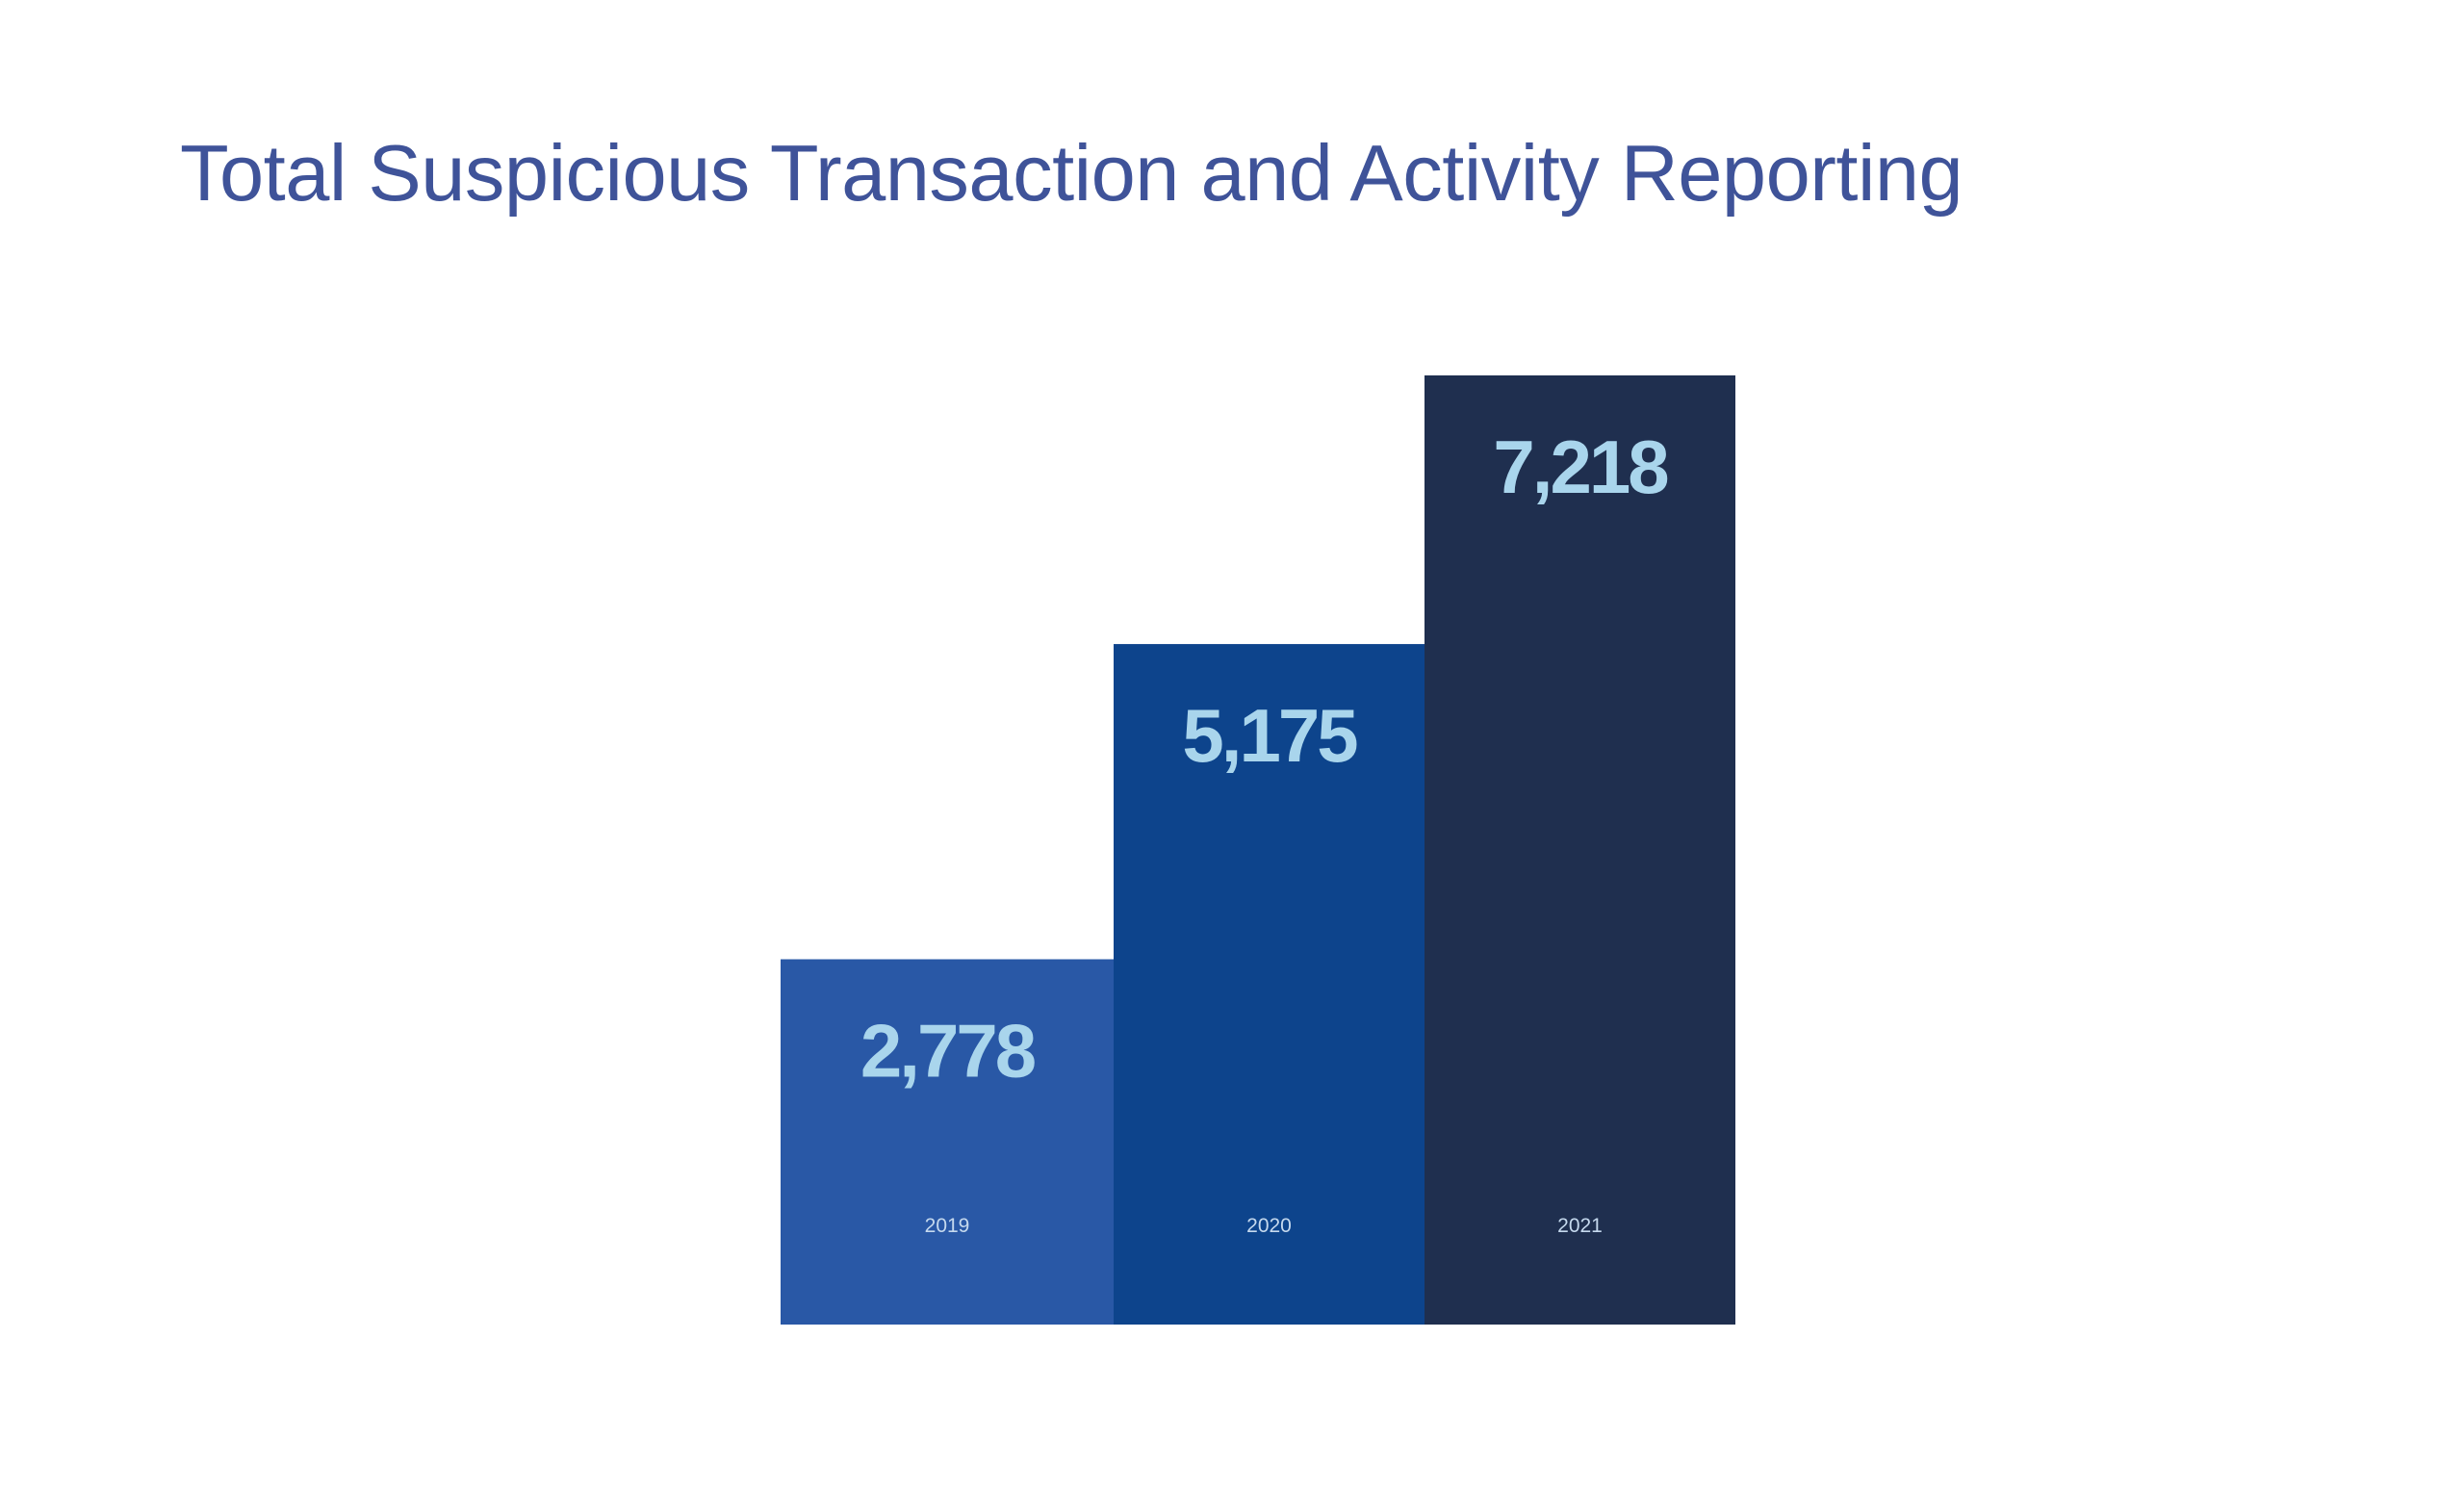  What do you see at coordinates (947, 1226) in the screenshot?
I see `category-label: 2019` at bounding box center [947, 1226].